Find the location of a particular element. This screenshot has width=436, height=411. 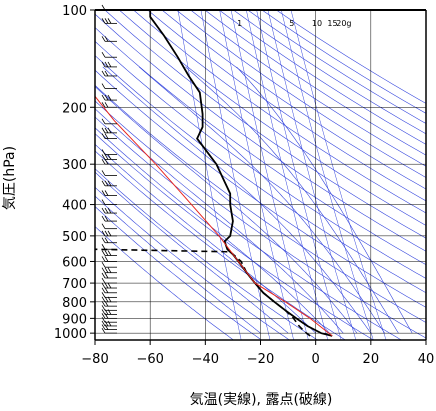

y-tick-label: 500 is located at coordinates (74, 237).